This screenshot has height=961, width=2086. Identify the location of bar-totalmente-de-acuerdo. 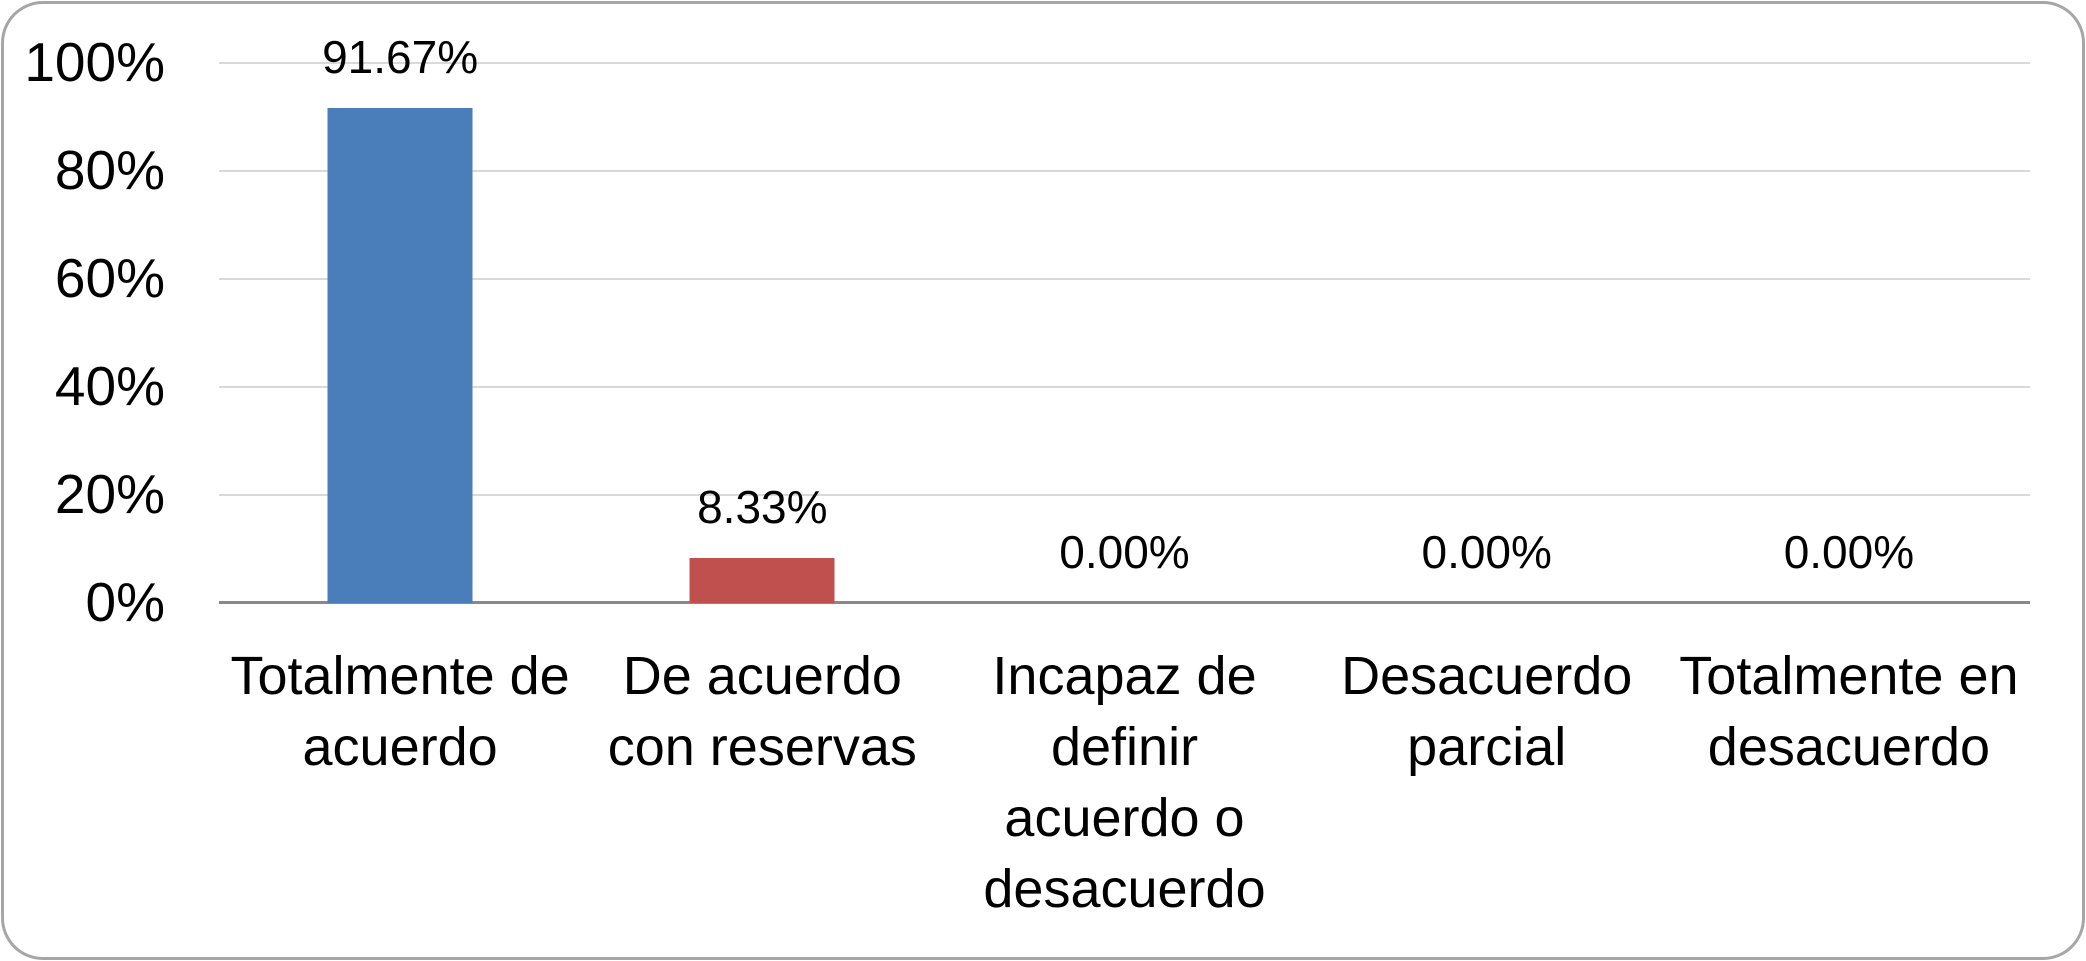
(400, 355).